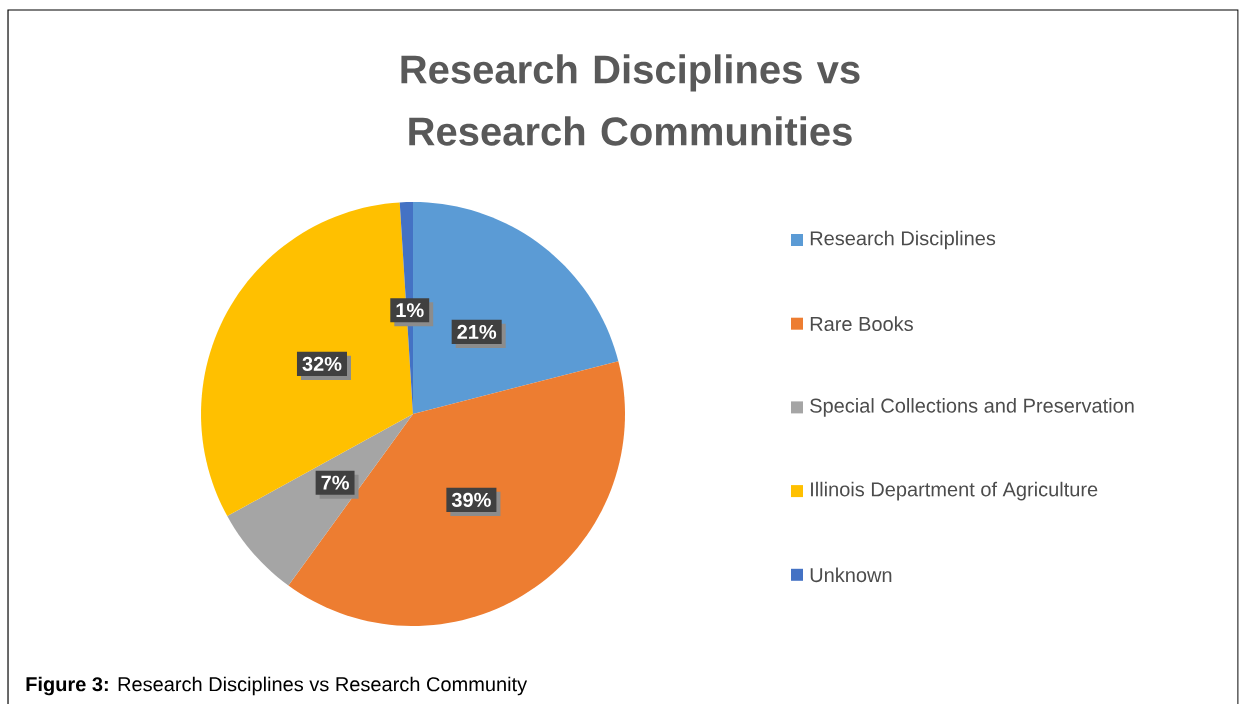  Describe the element at coordinates (477, 332) in the screenshot. I see `data-label: 21%` at that location.